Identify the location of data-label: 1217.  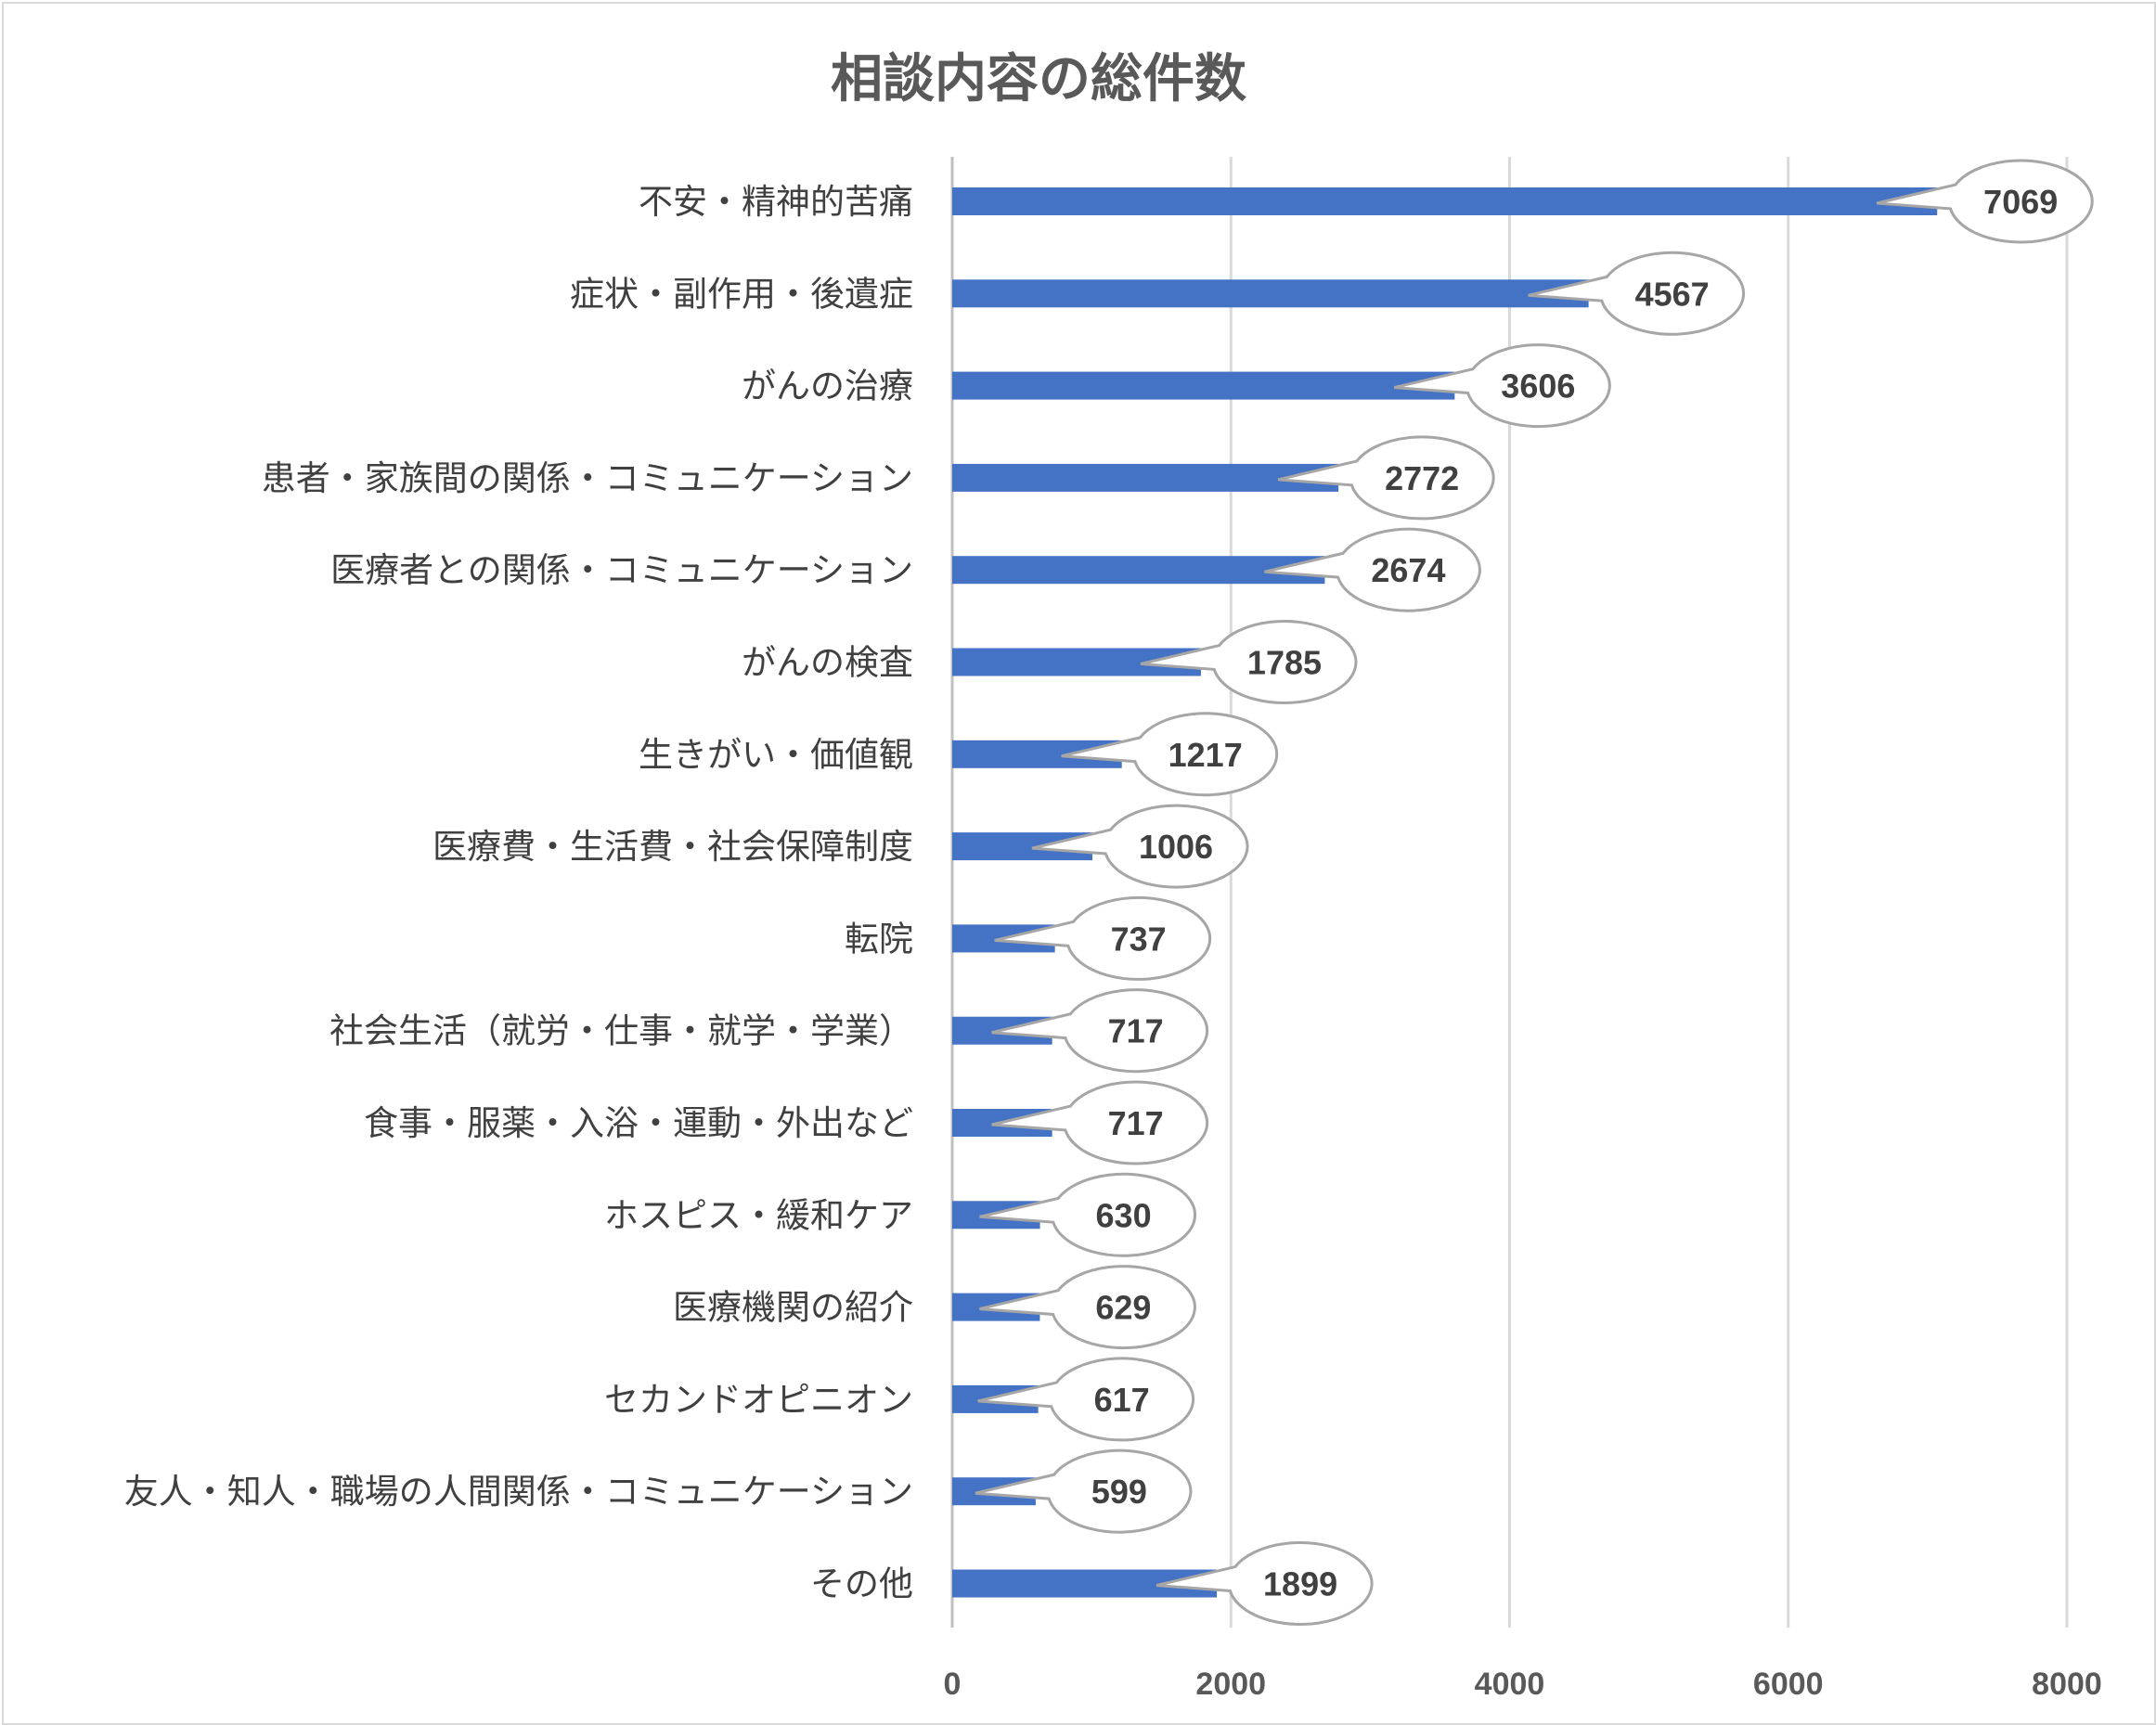
(1205, 755).